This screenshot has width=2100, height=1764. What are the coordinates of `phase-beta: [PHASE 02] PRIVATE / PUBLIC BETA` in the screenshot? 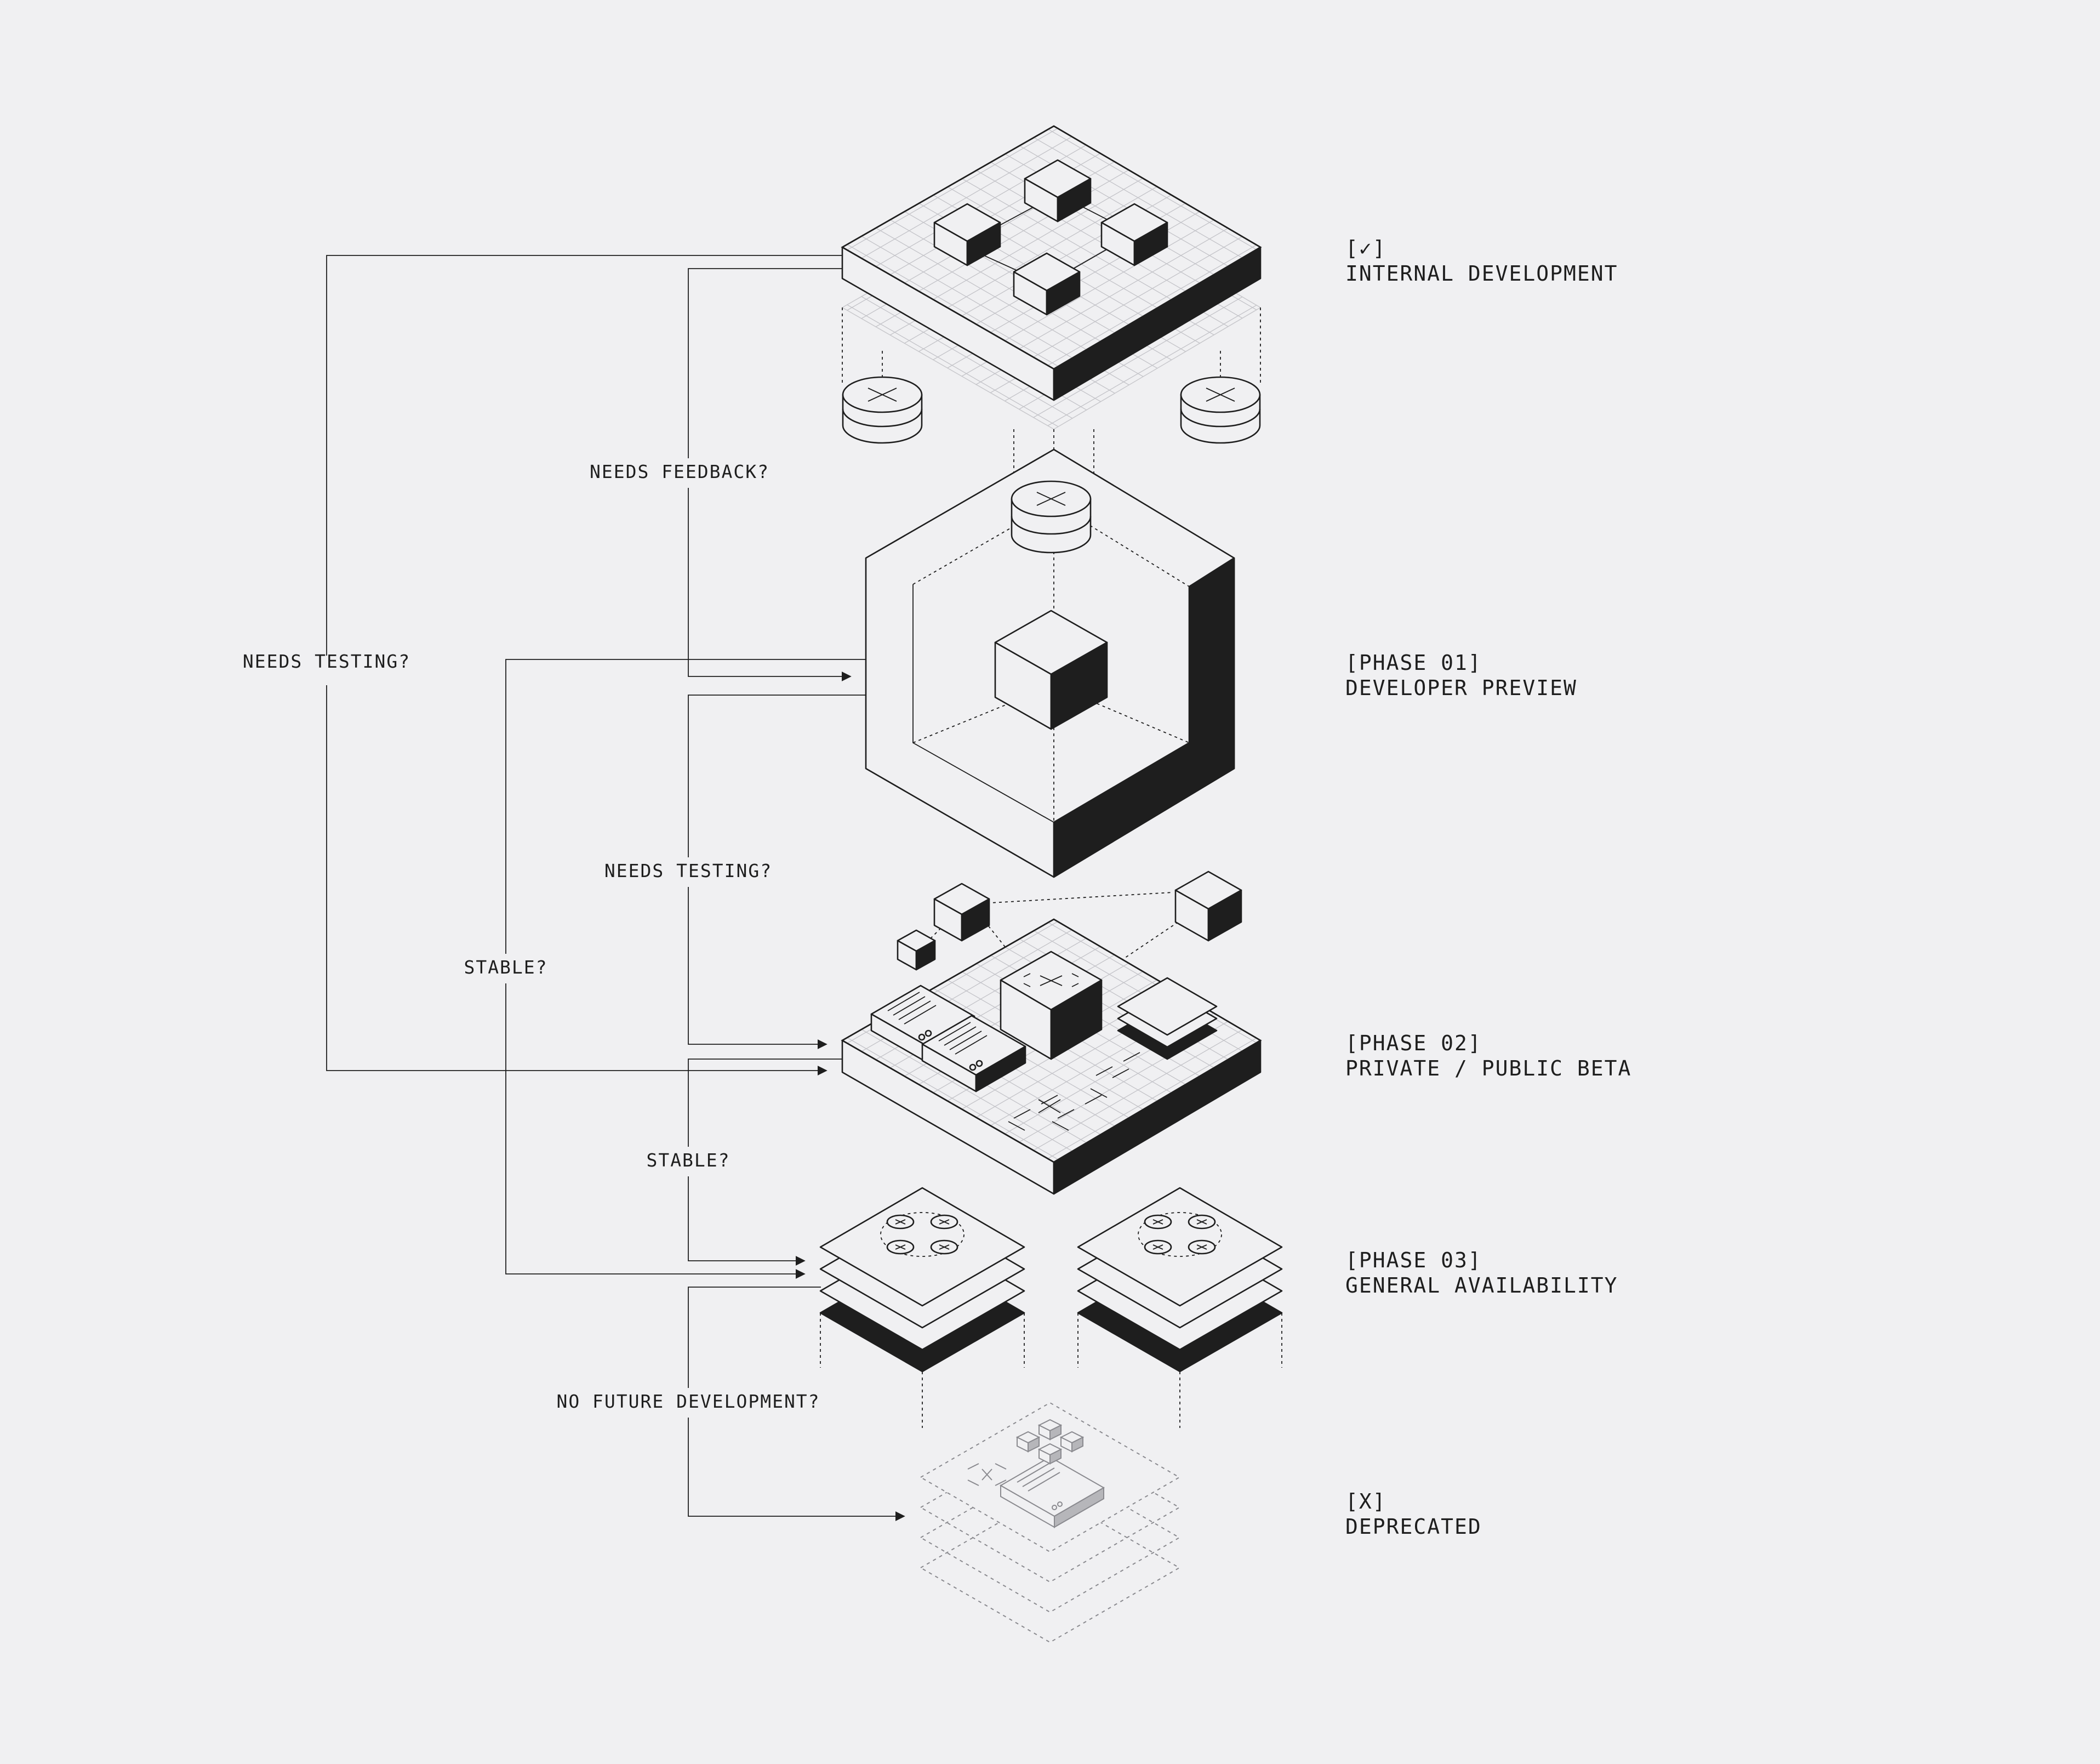 It's located at (1488, 1055).